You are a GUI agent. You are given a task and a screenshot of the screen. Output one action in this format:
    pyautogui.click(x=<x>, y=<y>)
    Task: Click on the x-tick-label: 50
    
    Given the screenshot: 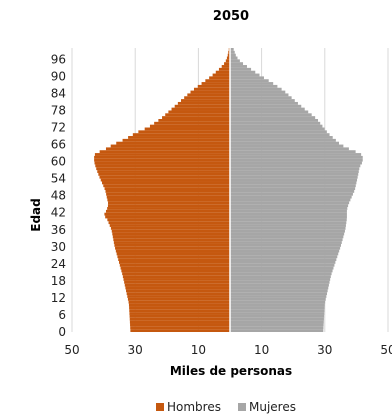 What is the action you would take?
    pyautogui.click(x=71, y=350)
    